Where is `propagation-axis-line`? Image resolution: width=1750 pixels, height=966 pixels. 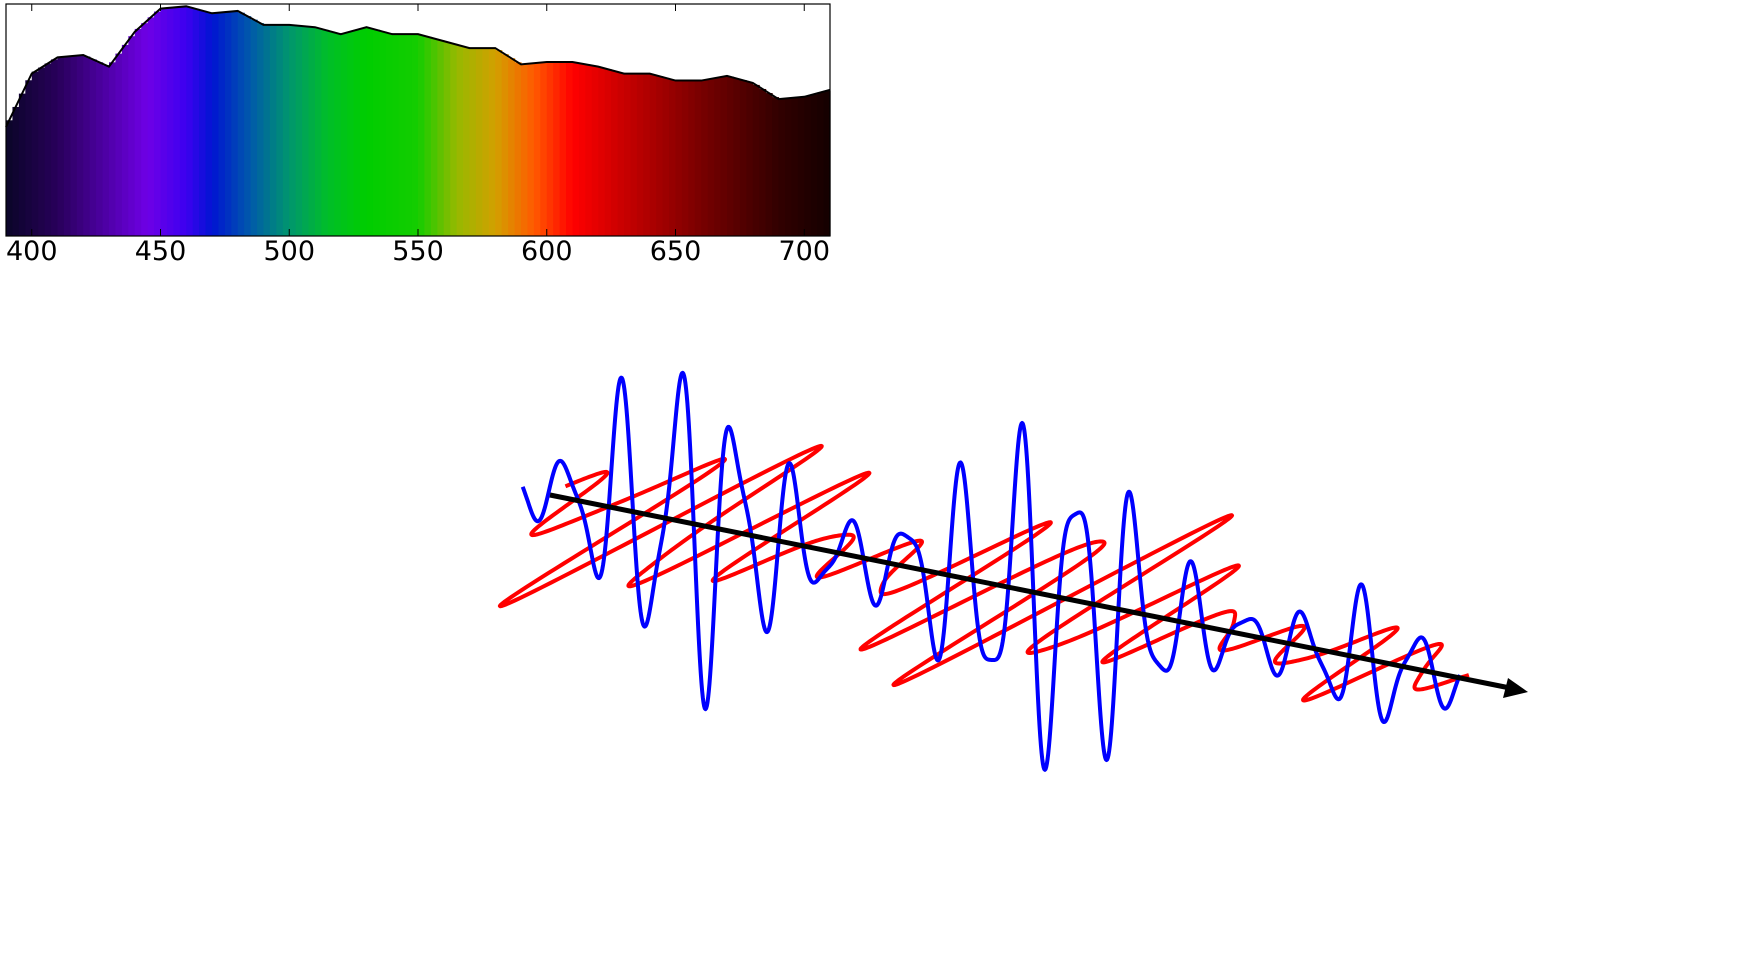
propagation-axis-line is located at coordinates (1030, 591).